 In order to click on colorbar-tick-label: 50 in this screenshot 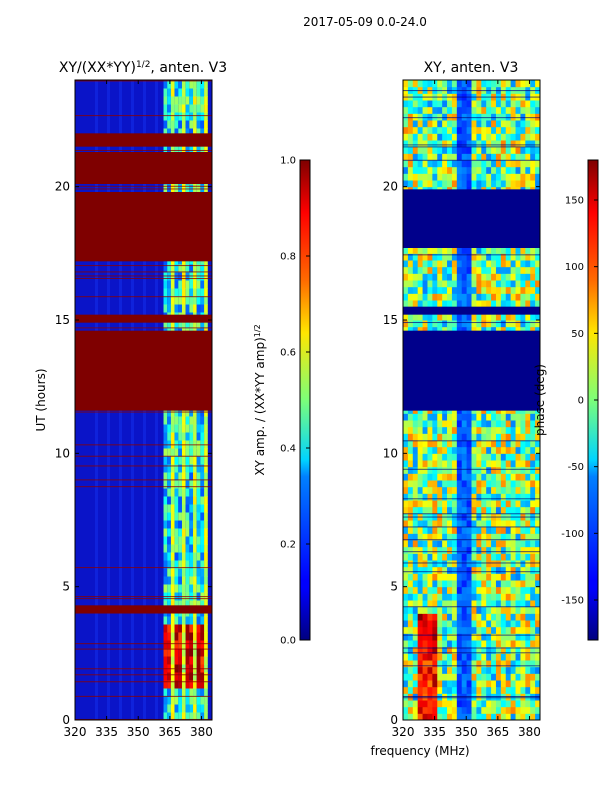, I will do `click(577, 334)`.